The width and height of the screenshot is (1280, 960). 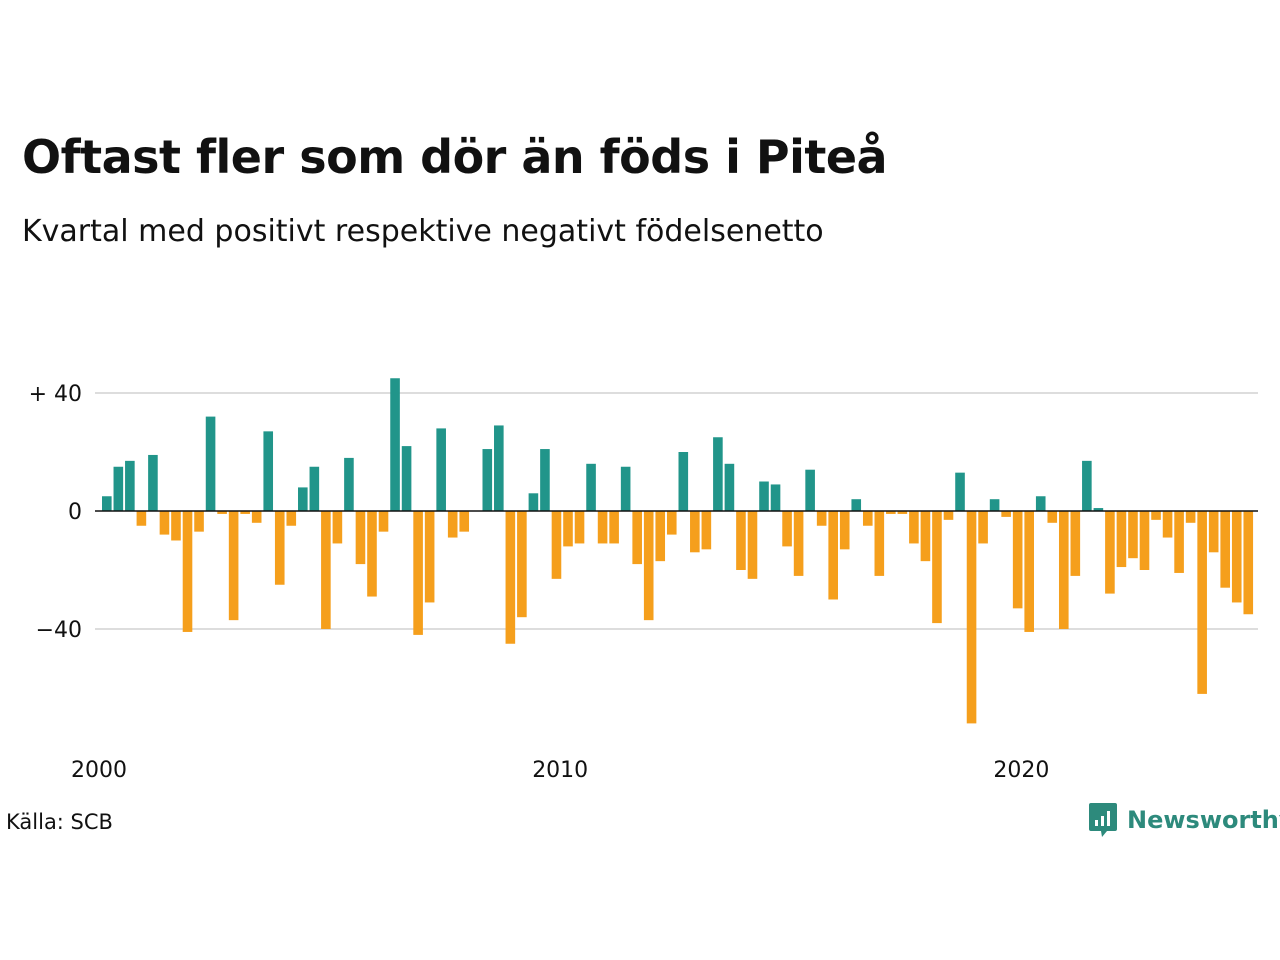 I want to click on y-tick-label: 0, so click(x=75, y=512).